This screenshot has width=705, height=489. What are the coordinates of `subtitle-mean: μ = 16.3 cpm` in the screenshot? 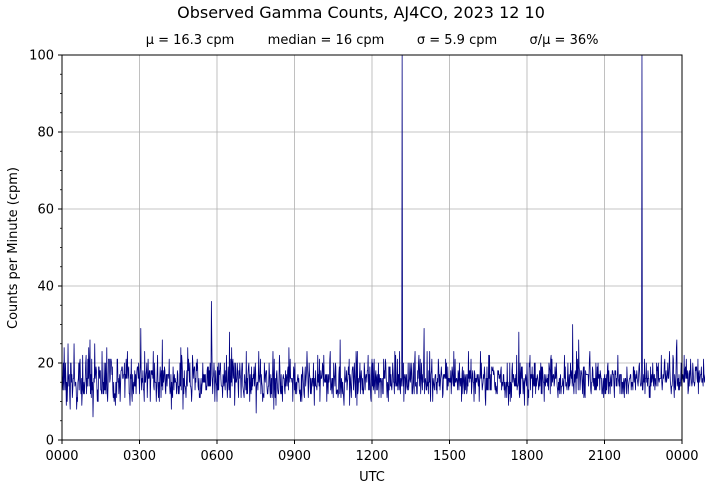 It's located at (190, 40).